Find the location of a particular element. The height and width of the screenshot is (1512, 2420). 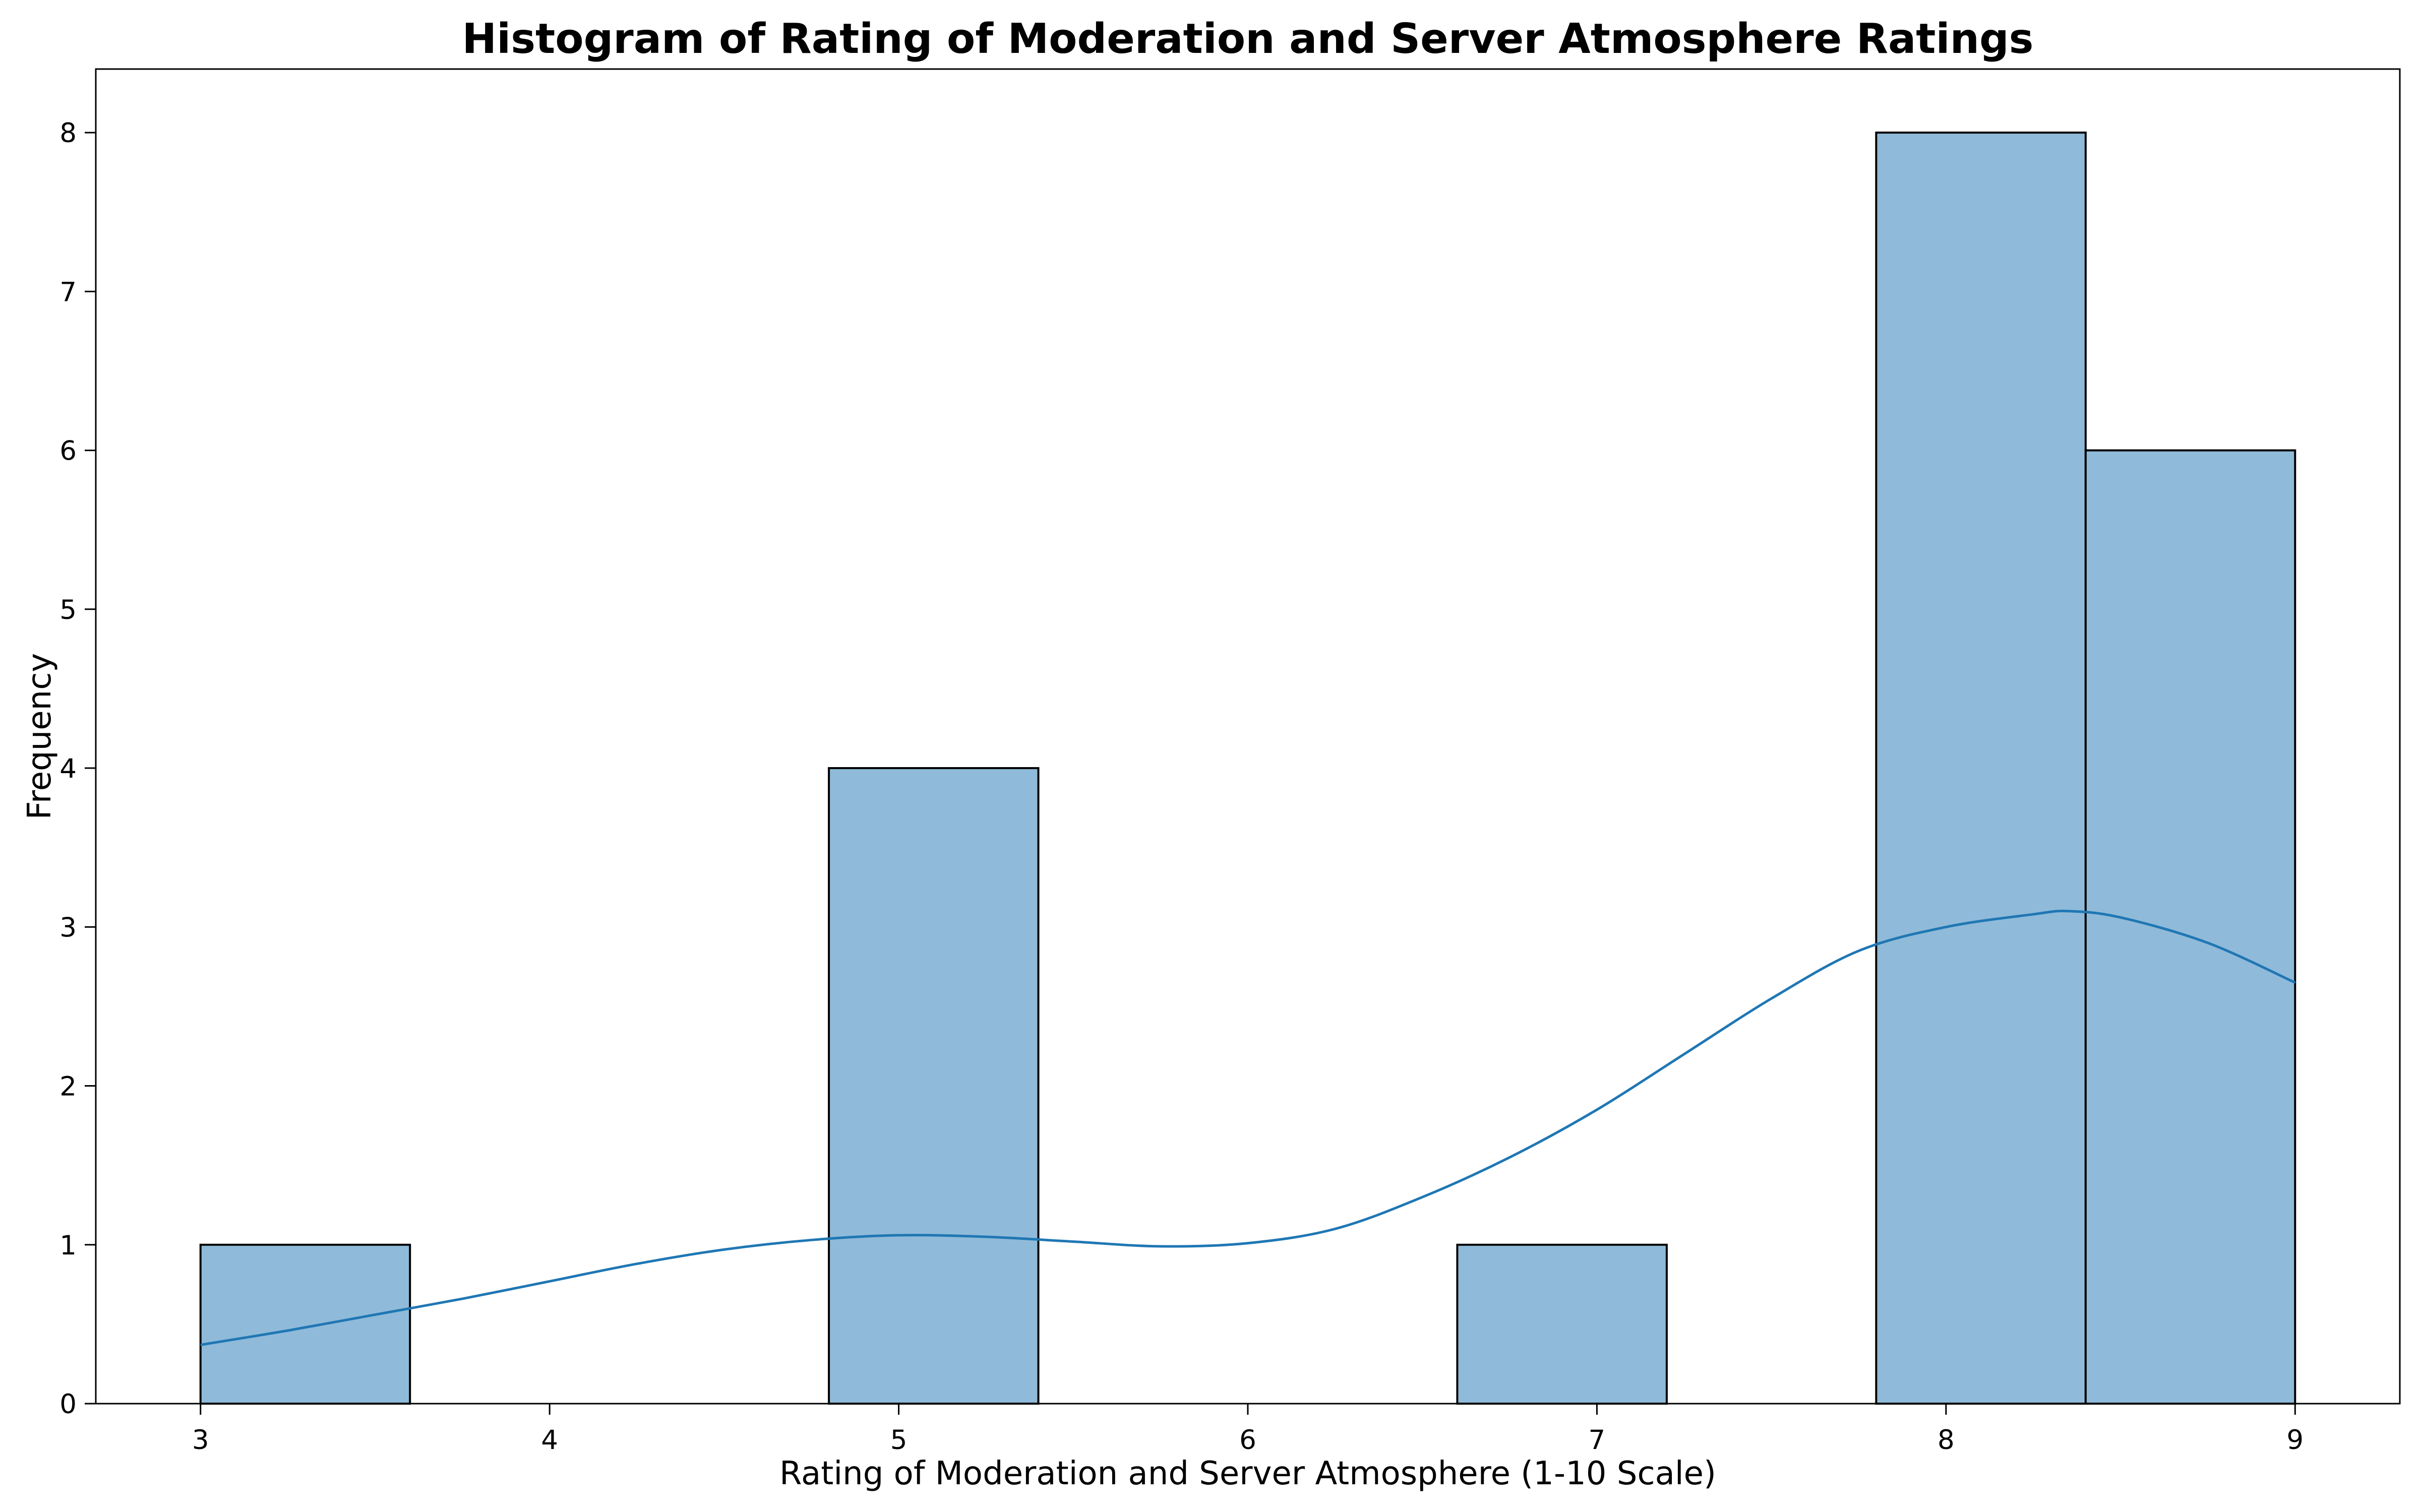

y-tick-label-3: 3 is located at coordinates (68, 927).